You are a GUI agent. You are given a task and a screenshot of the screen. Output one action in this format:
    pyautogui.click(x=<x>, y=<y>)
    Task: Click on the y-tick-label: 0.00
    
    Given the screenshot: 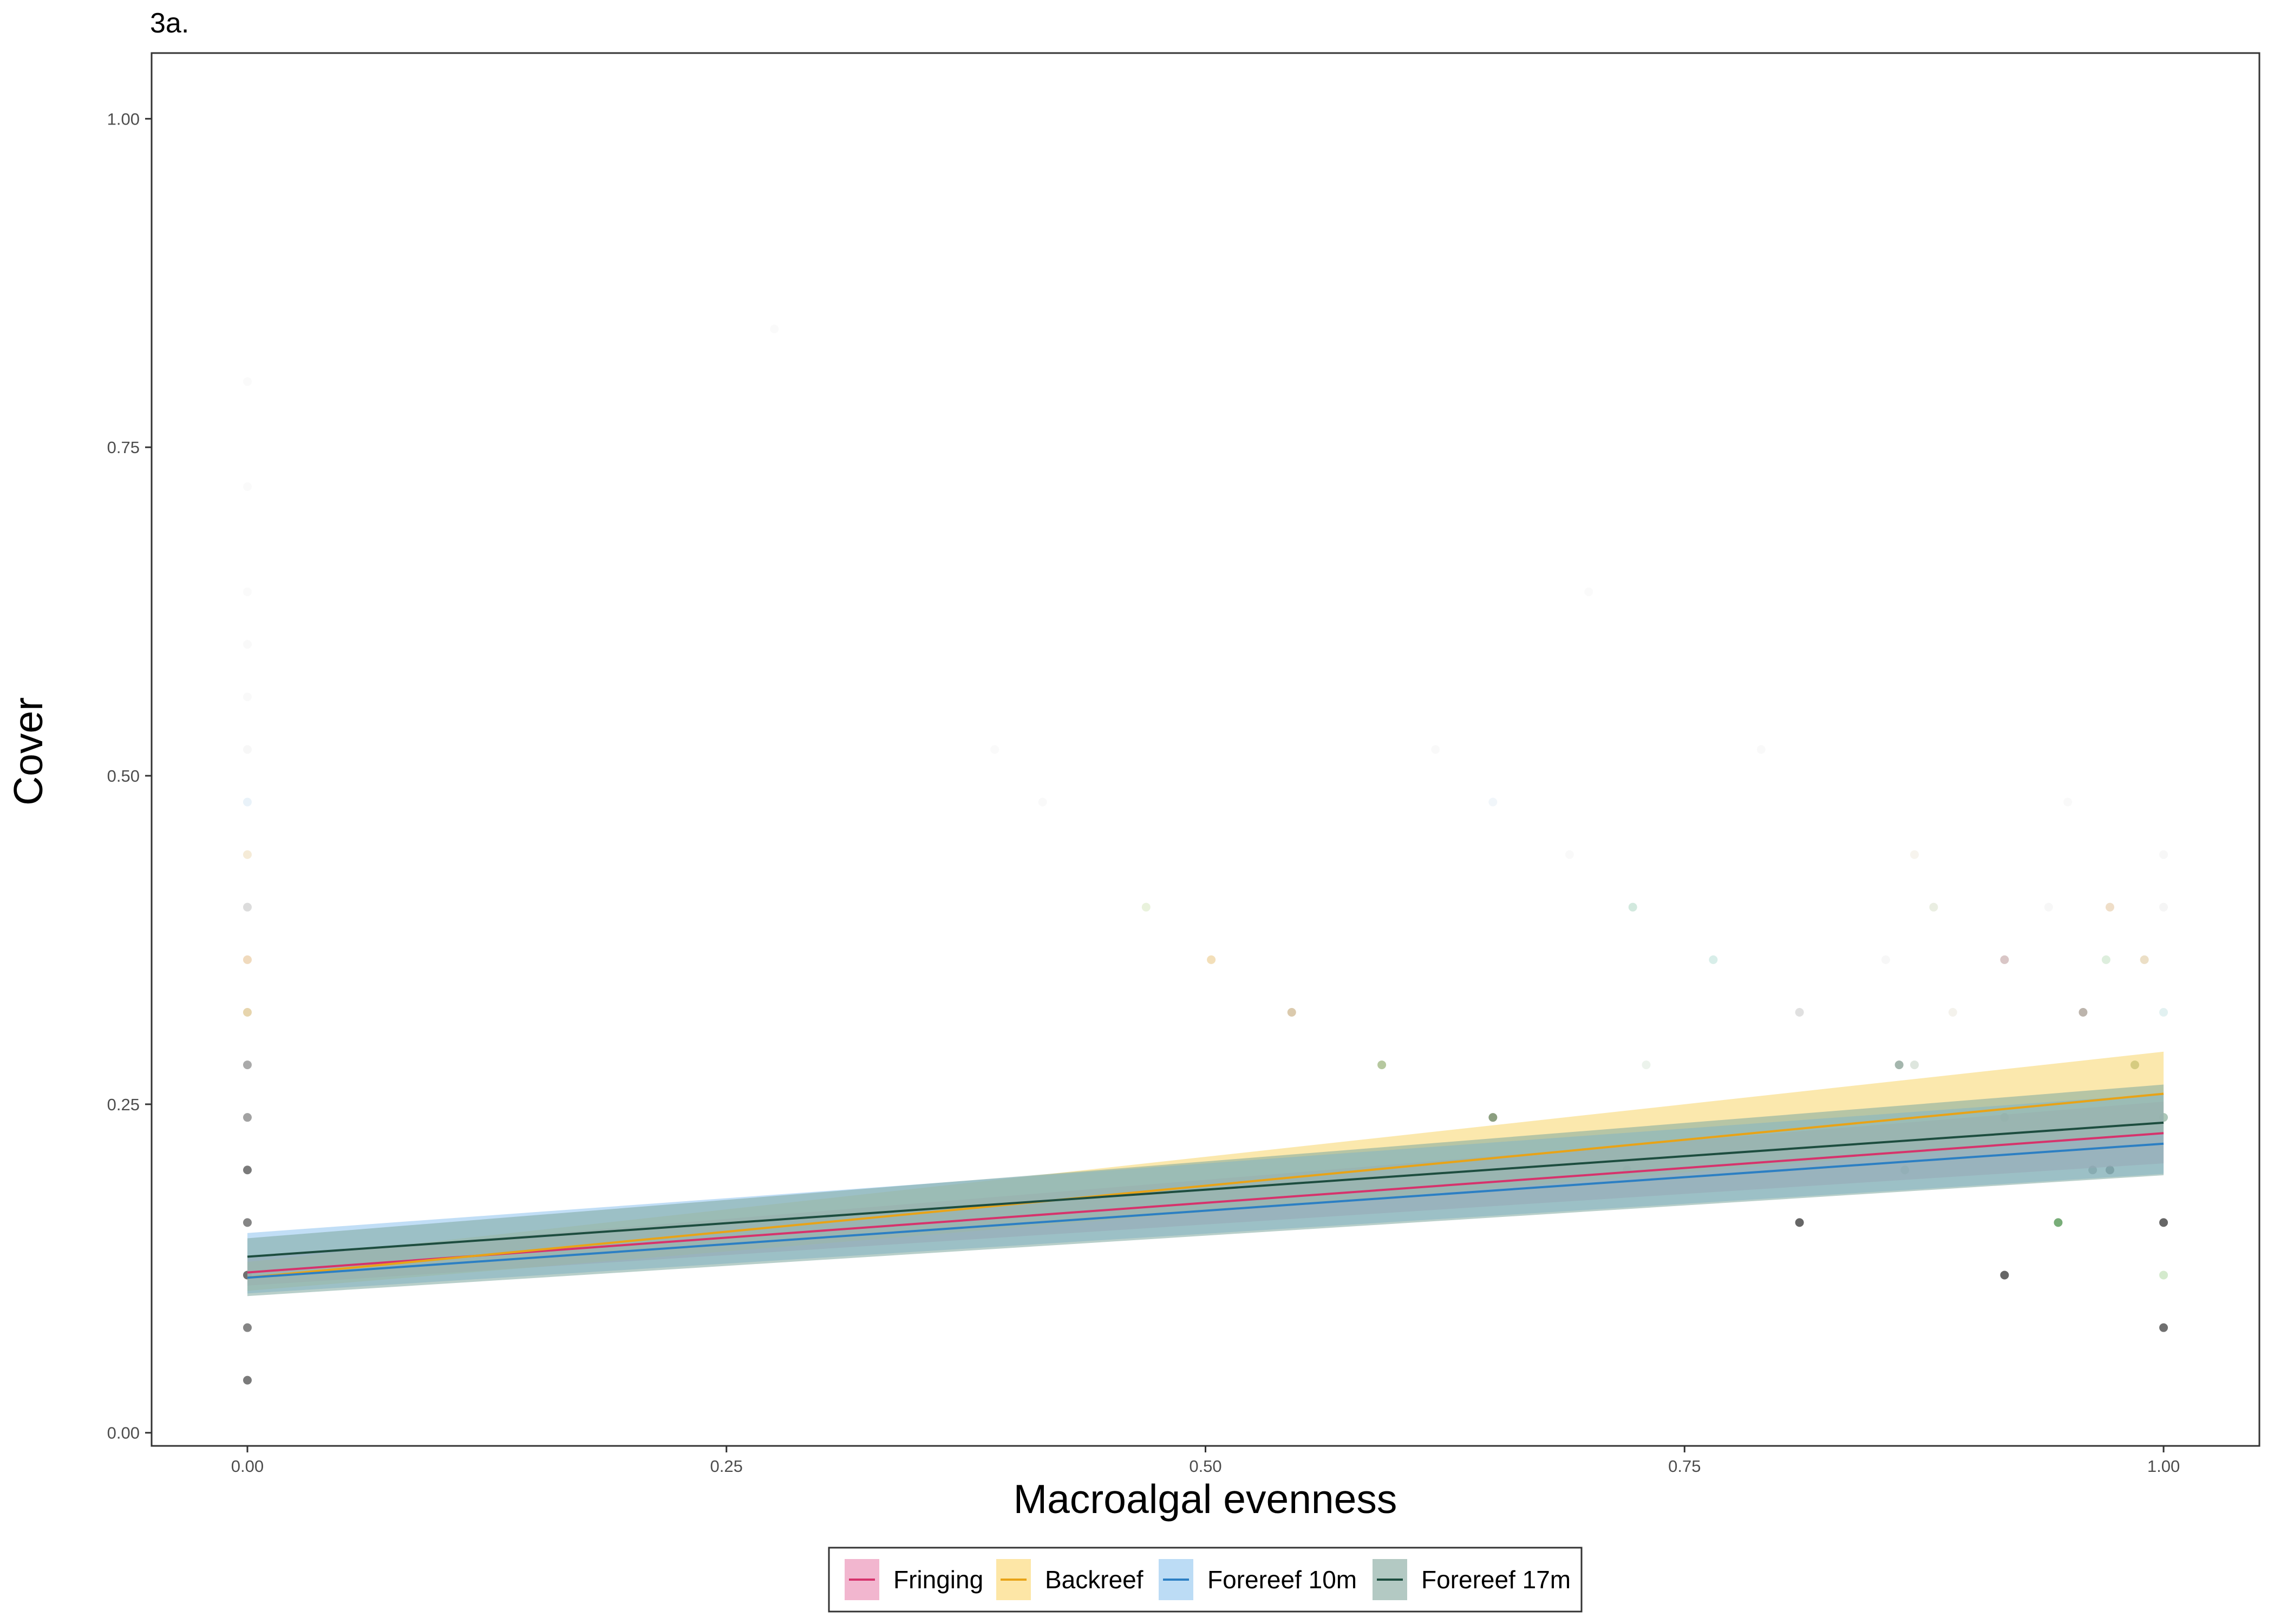 What is the action you would take?
    pyautogui.click(x=124, y=1433)
    